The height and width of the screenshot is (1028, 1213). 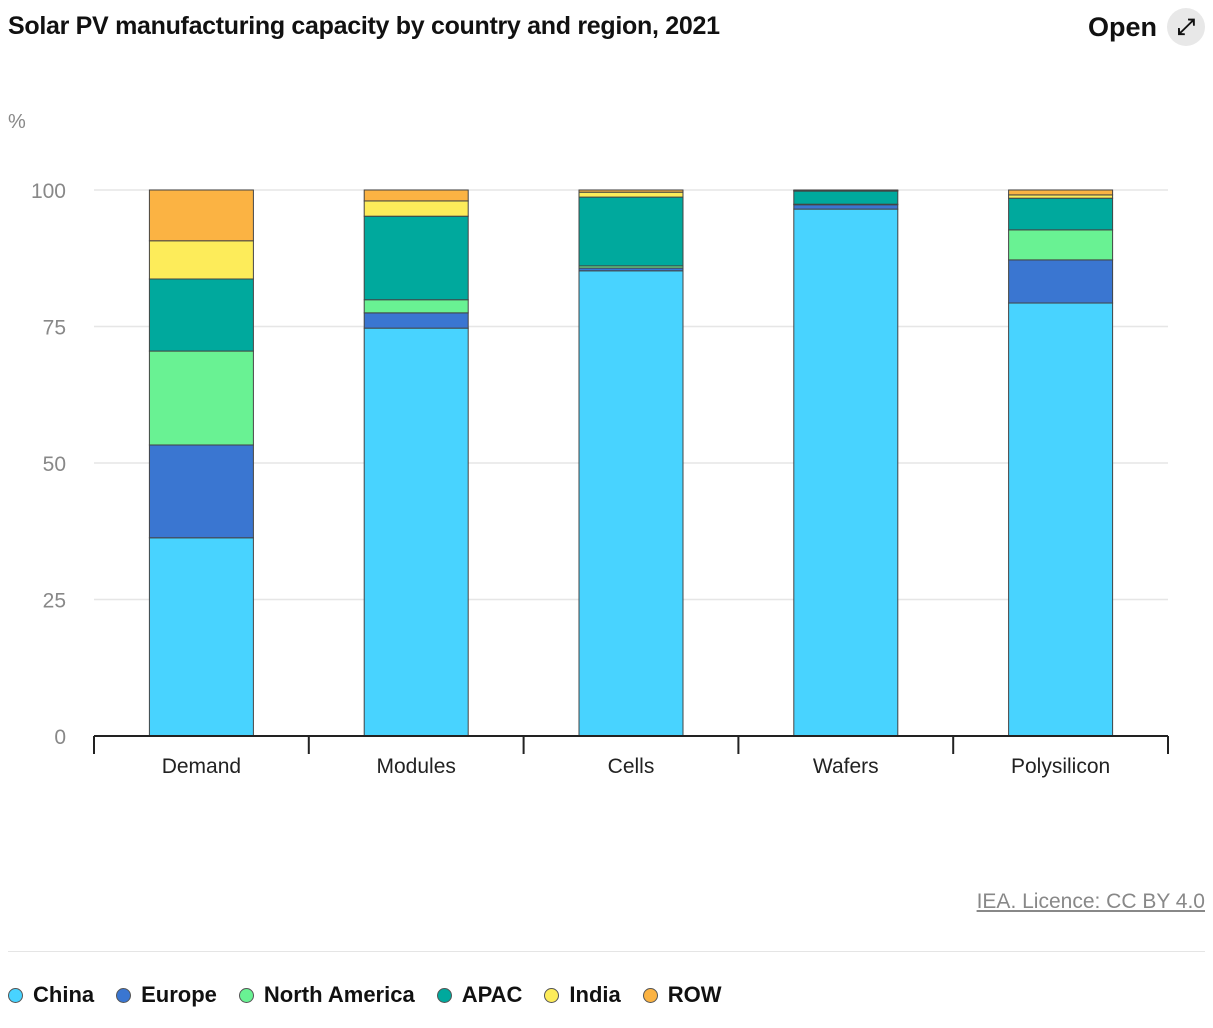 I want to click on legend-item-europe: Europe, so click(x=166, y=995).